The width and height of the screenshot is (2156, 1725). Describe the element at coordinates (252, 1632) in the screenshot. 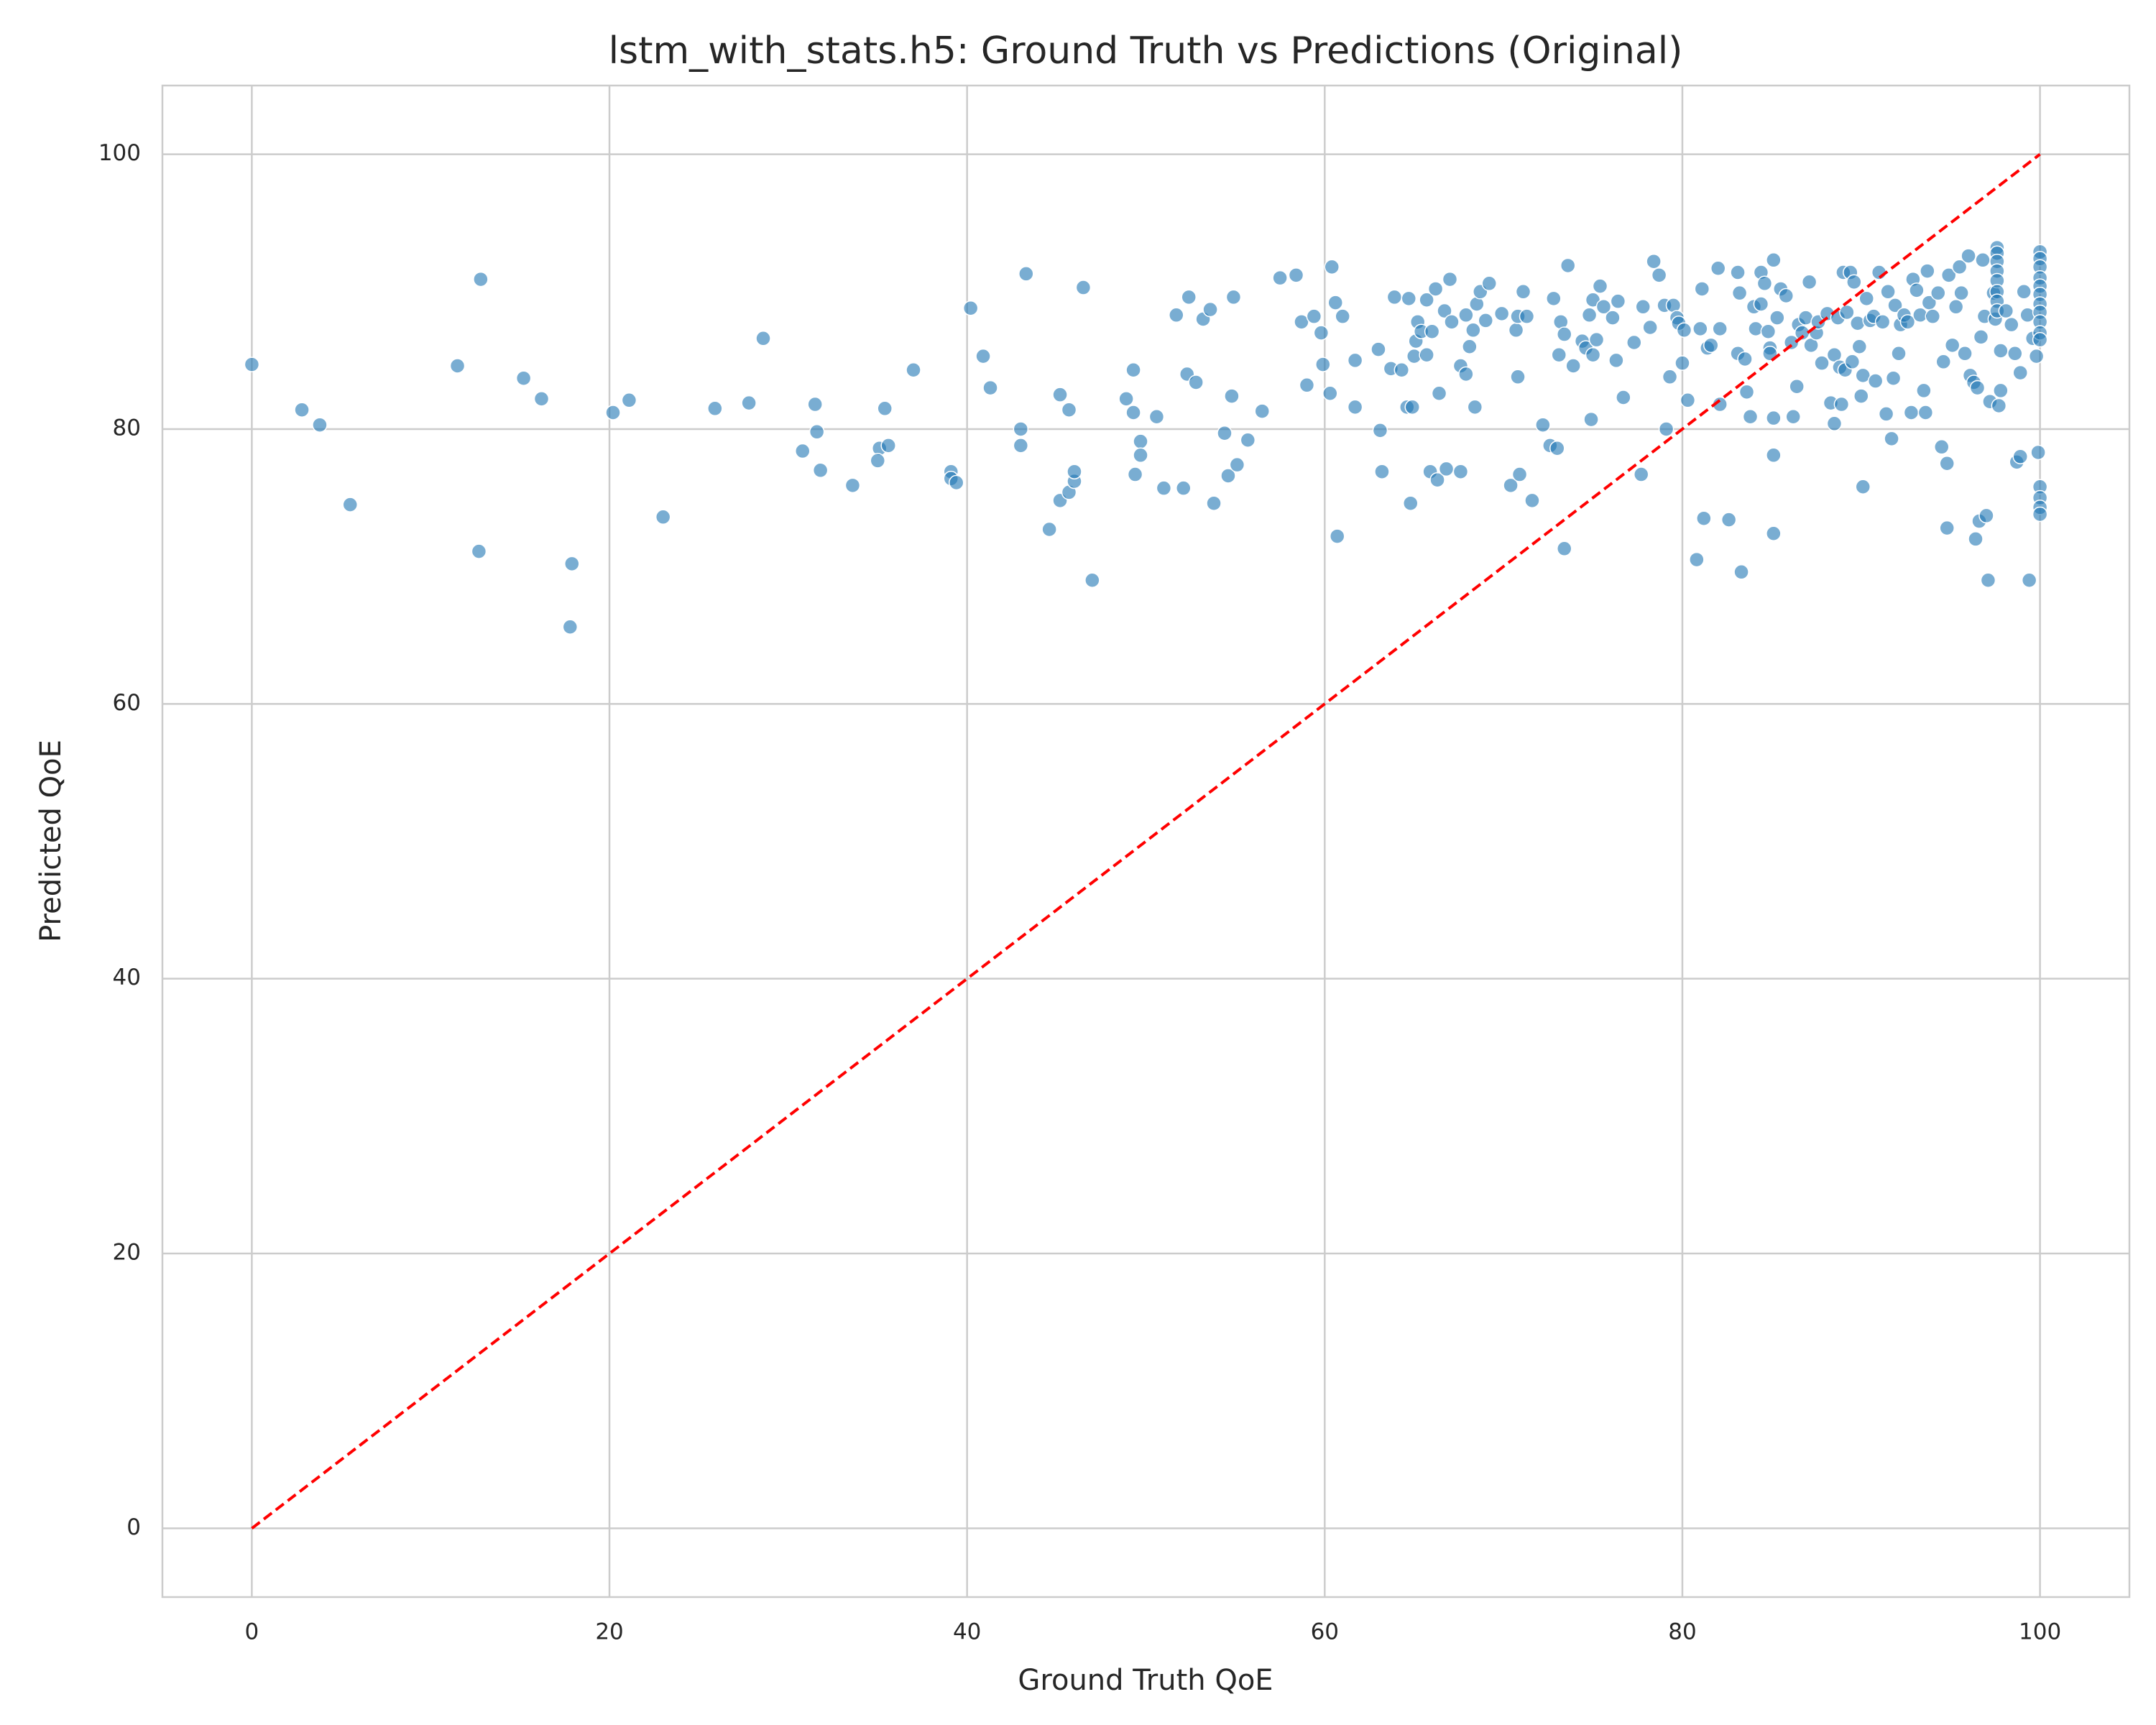

I see `x-tick-label: 0` at that location.